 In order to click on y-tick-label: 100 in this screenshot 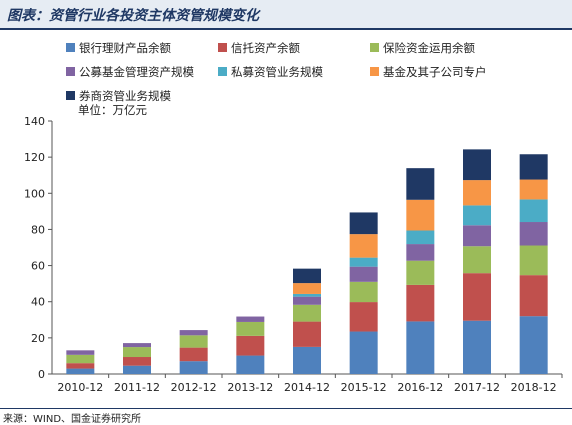, I will do `click(34, 193)`.